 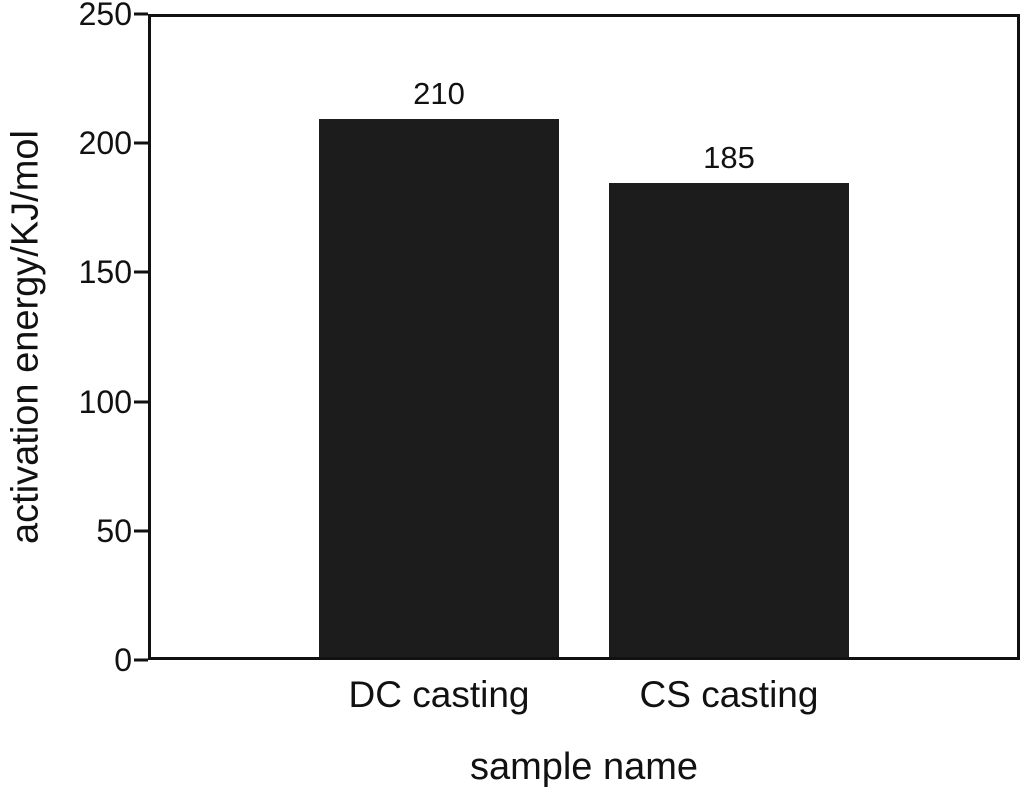 What do you see at coordinates (584, 694) in the screenshot?
I see `x-tick-labels: DC casting CS casting` at bounding box center [584, 694].